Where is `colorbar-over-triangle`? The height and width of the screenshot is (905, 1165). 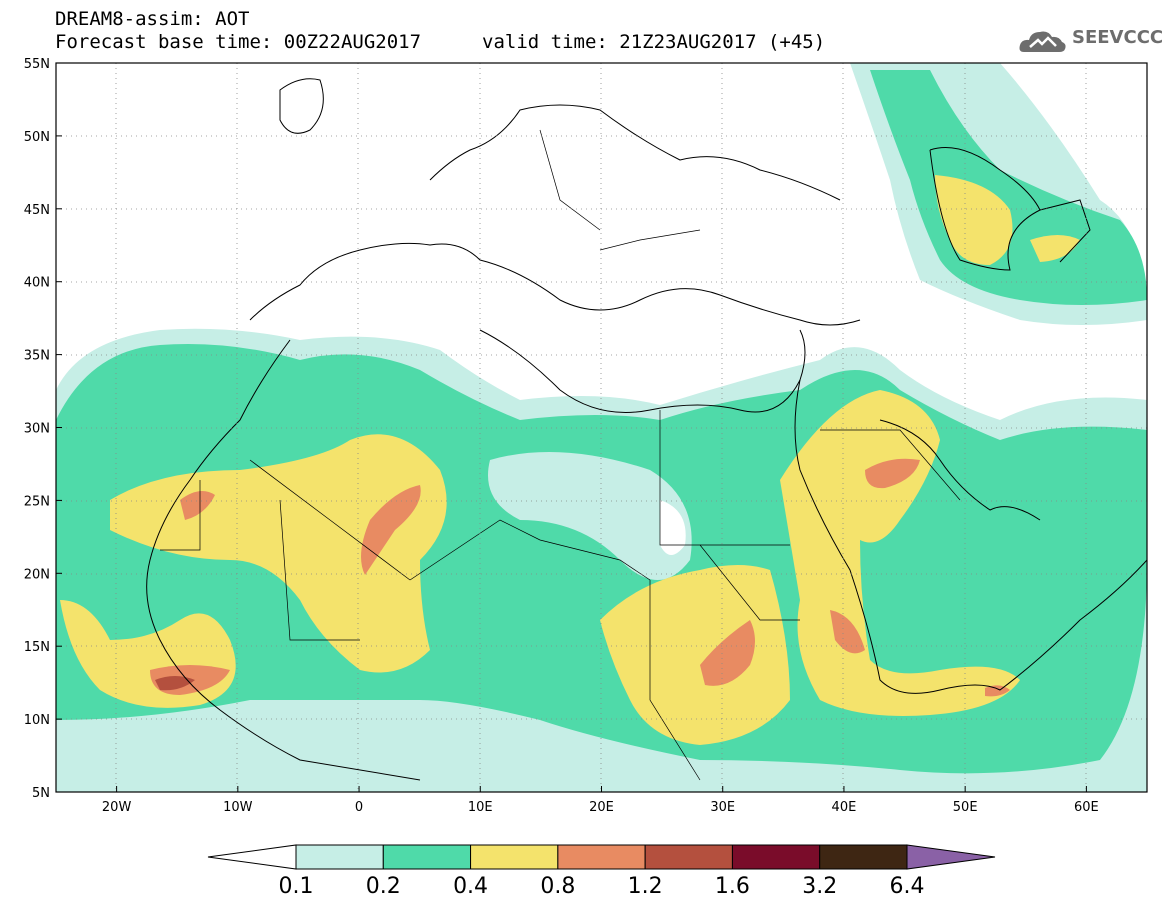 colorbar-over-triangle is located at coordinates (951, 857).